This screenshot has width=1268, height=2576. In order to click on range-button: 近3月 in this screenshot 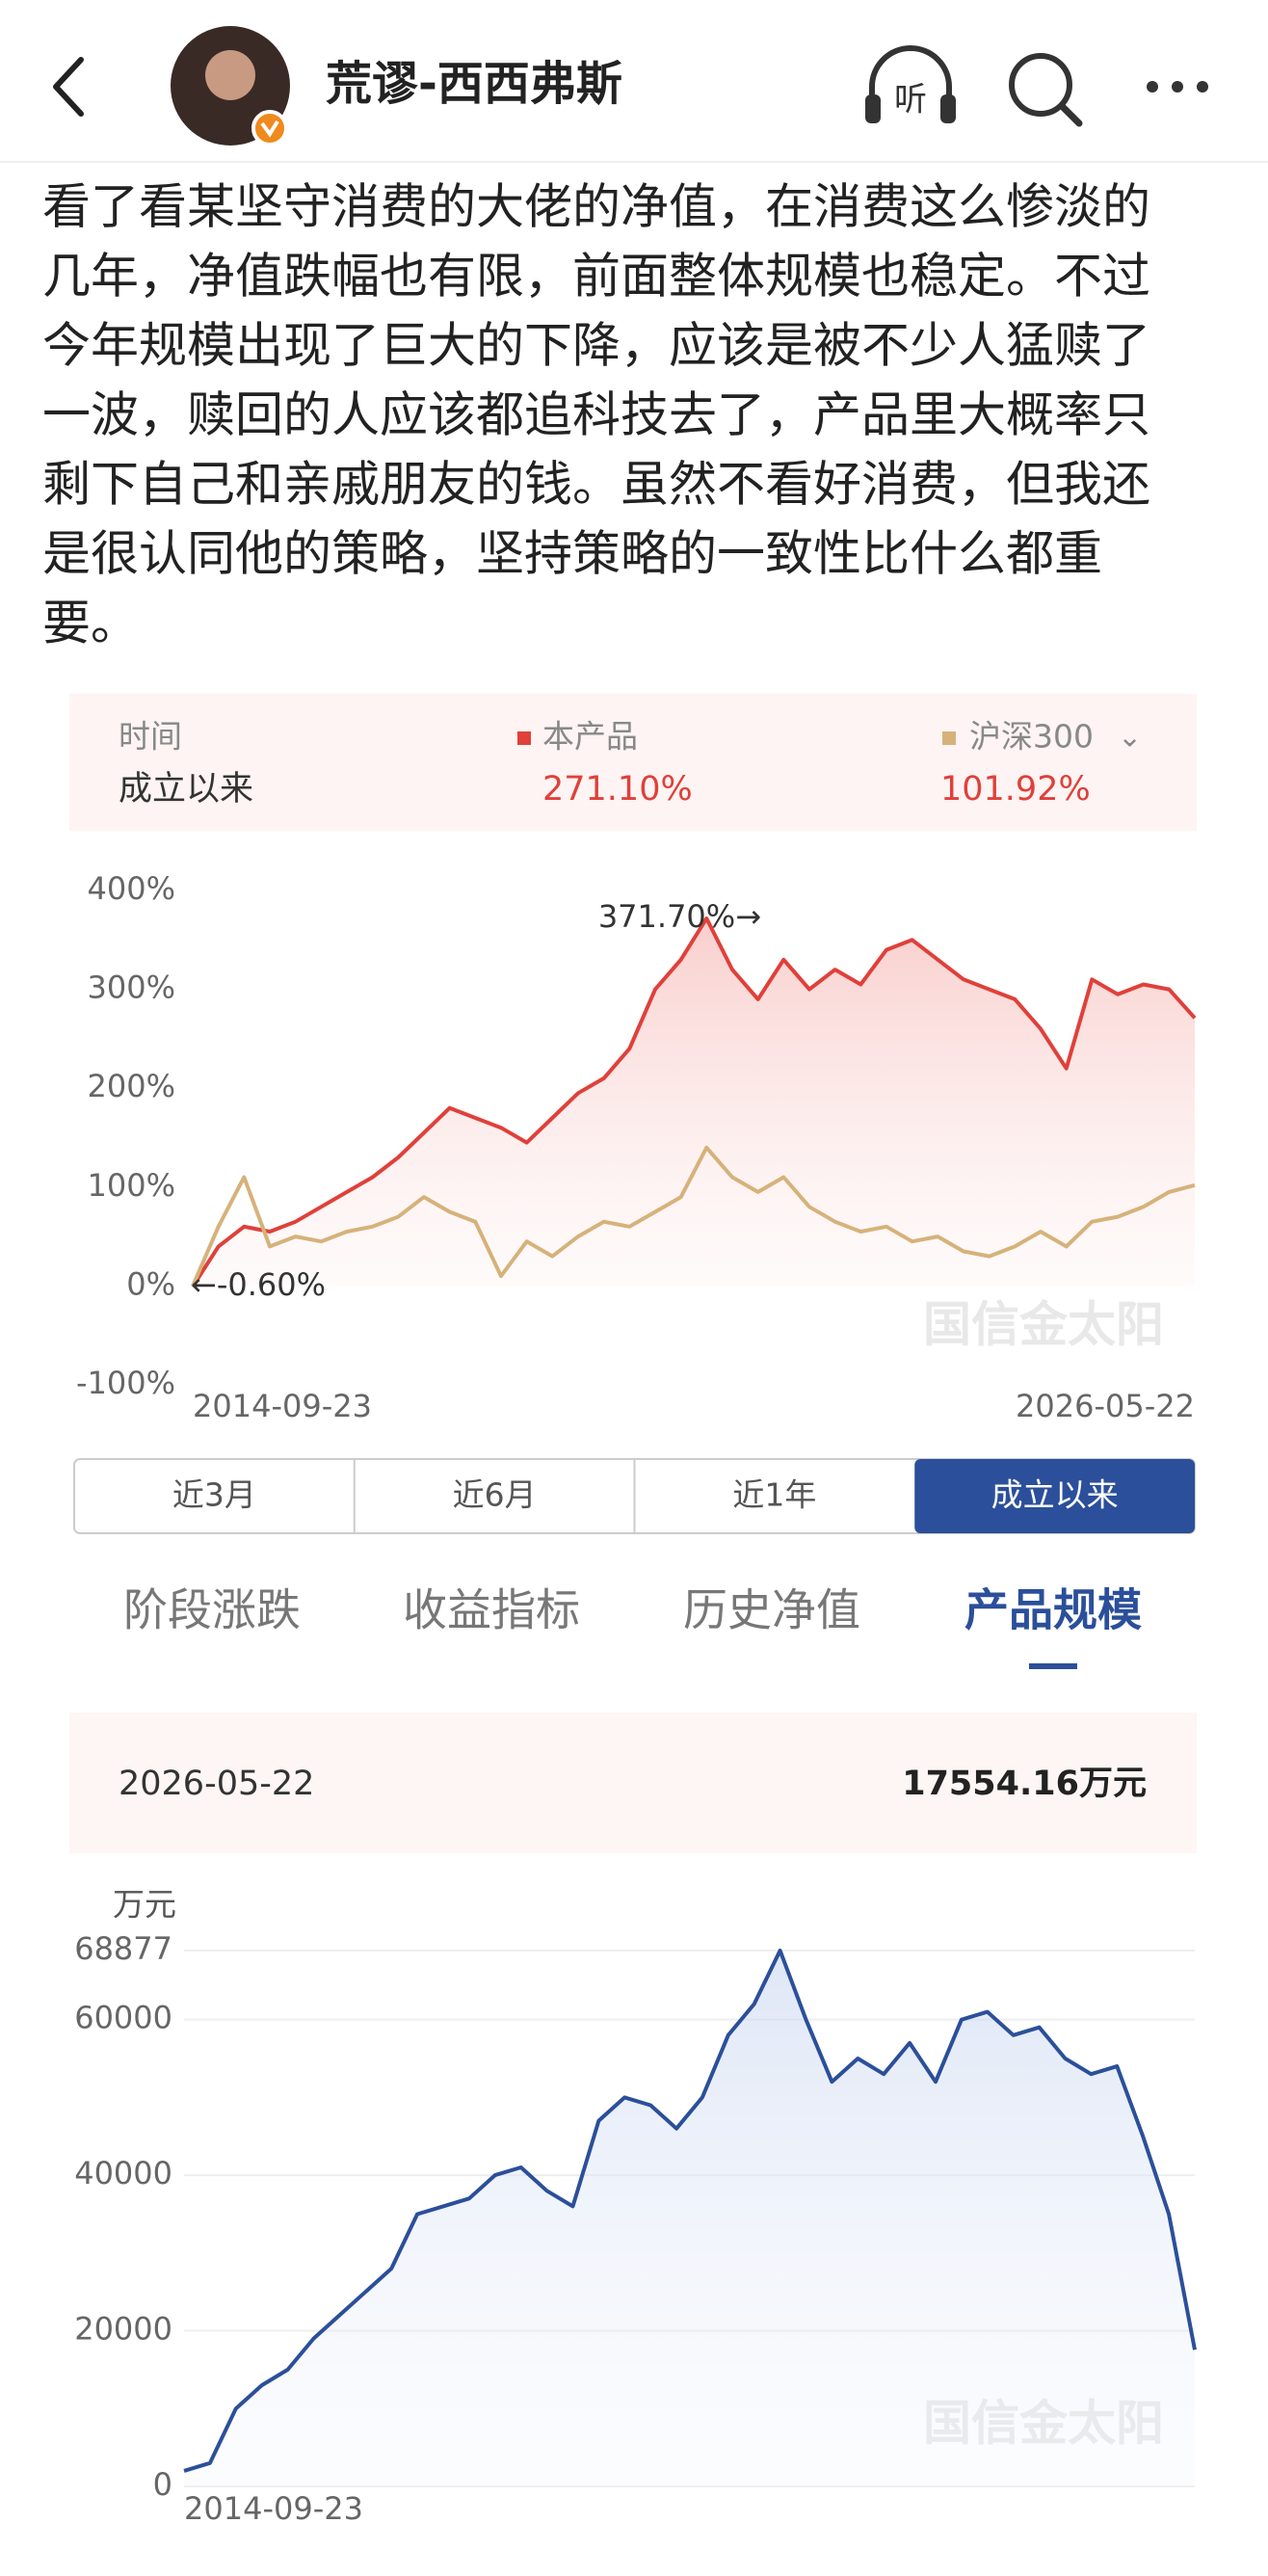, I will do `click(214, 1495)`.